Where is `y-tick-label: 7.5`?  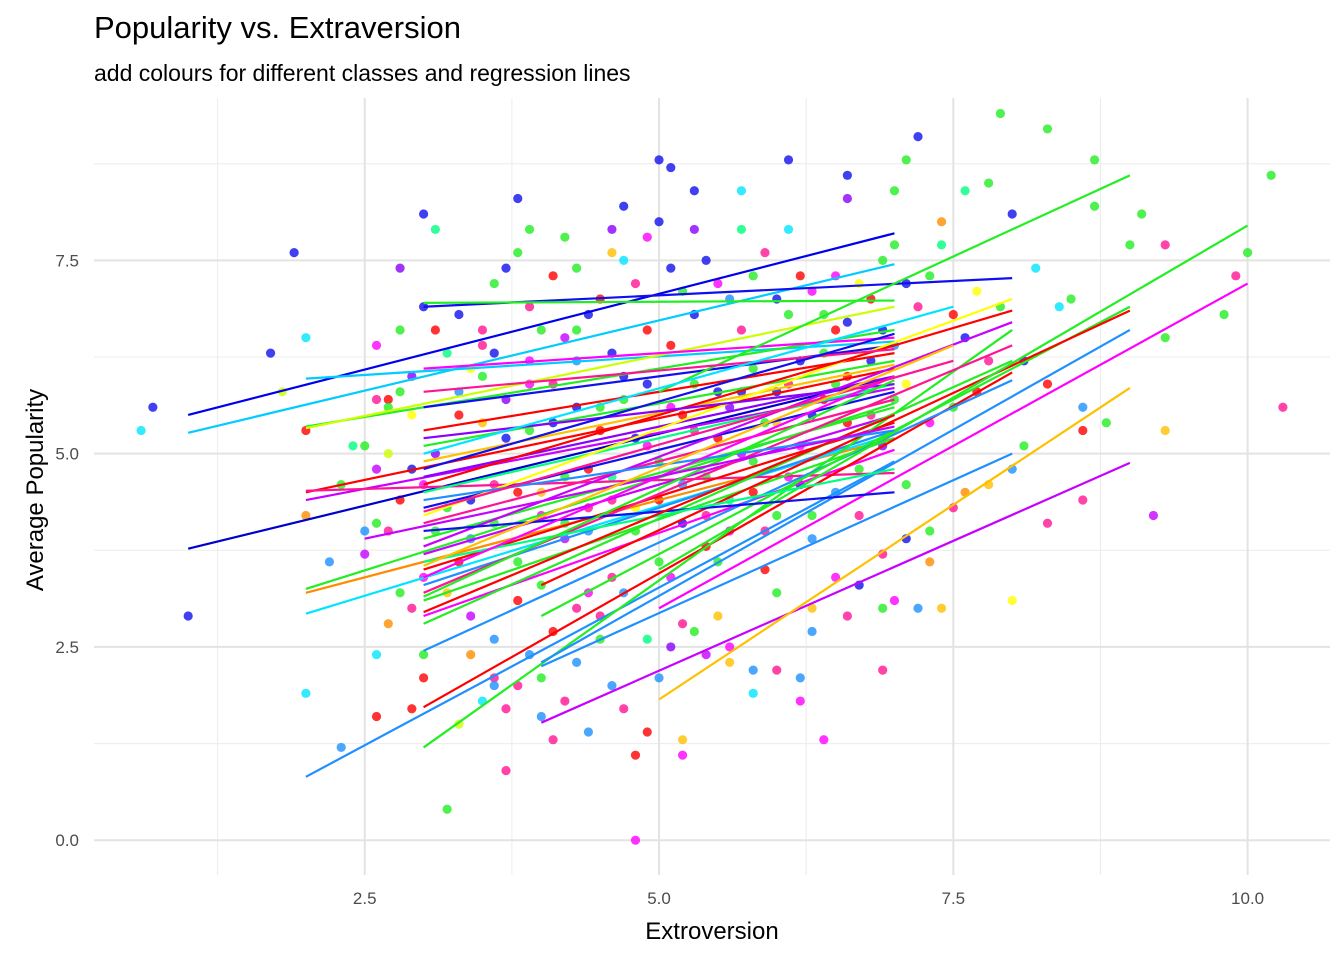
y-tick-label: 7.5 is located at coordinates (67, 260).